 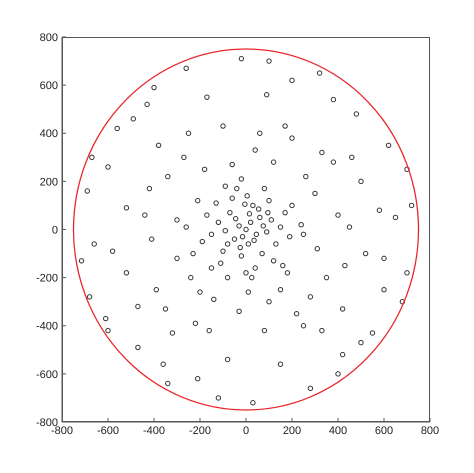 I want to click on y-tick-label: -200, so click(x=47, y=278).